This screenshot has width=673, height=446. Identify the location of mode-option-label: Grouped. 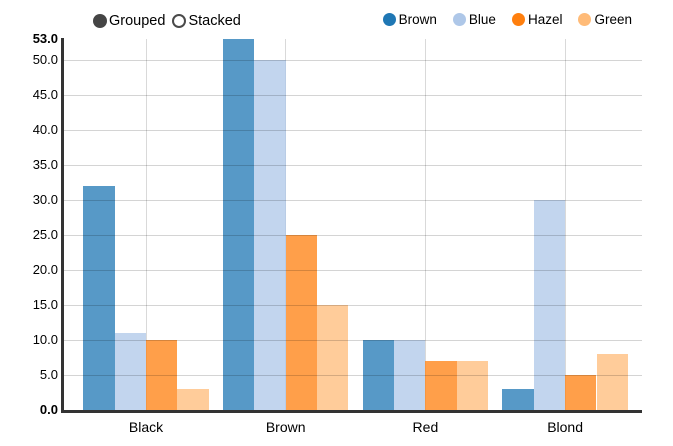
(137, 21).